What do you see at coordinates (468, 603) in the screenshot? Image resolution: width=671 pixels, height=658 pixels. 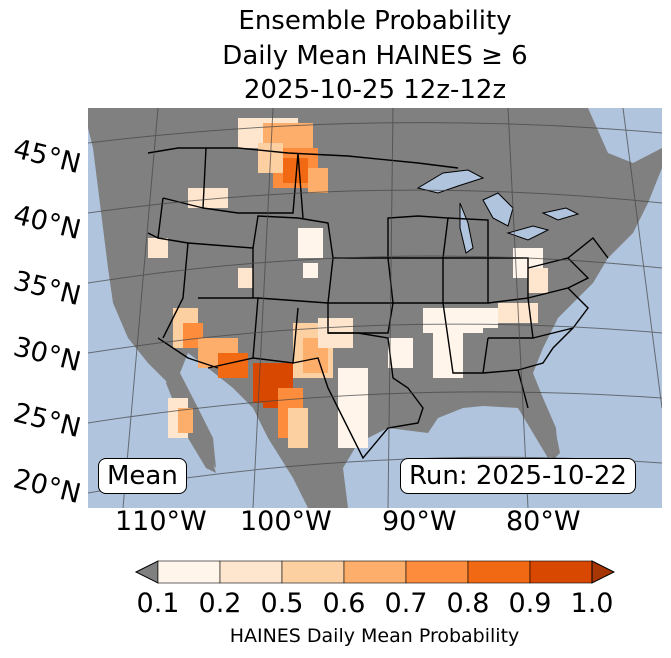 I see `colorbar-tick-label: 0.8` at bounding box center [468, 603].